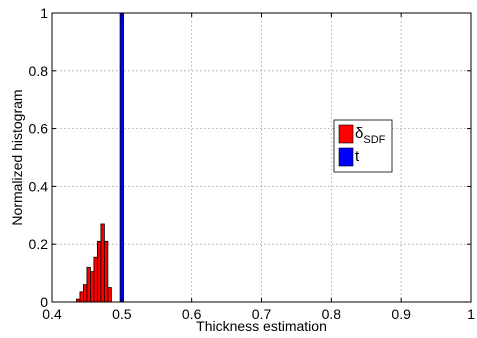  I want to click on x-tick-label: 0.6, so click(192, 314).